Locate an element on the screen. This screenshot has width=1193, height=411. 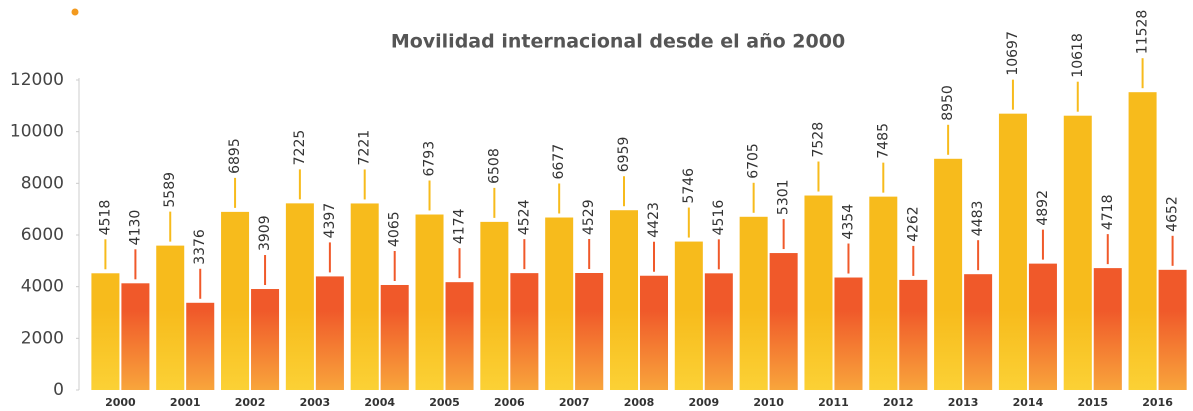
value-label: 10697 is located at coordinates (1013, 53).